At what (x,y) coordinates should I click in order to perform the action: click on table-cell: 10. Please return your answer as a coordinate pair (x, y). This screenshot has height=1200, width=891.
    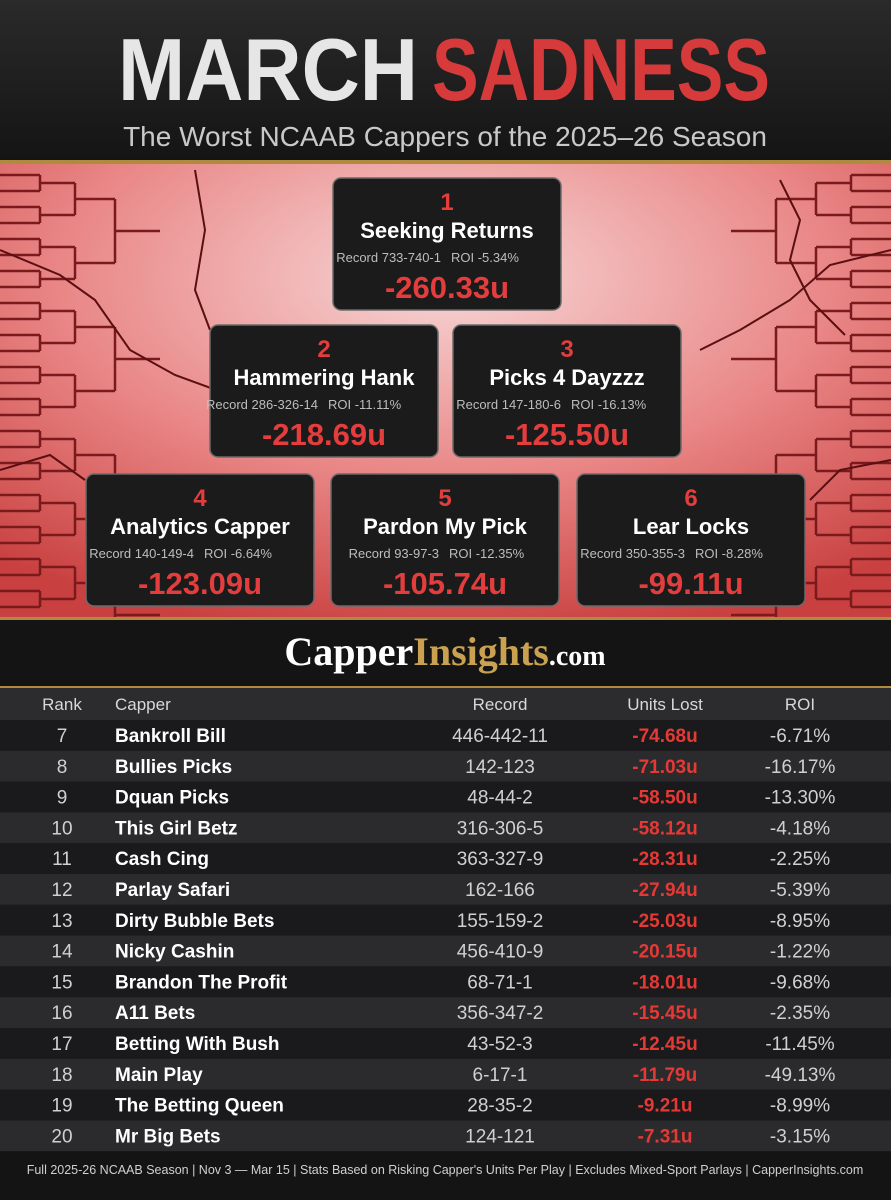
    Looking at the image, I should click on (61, 828).